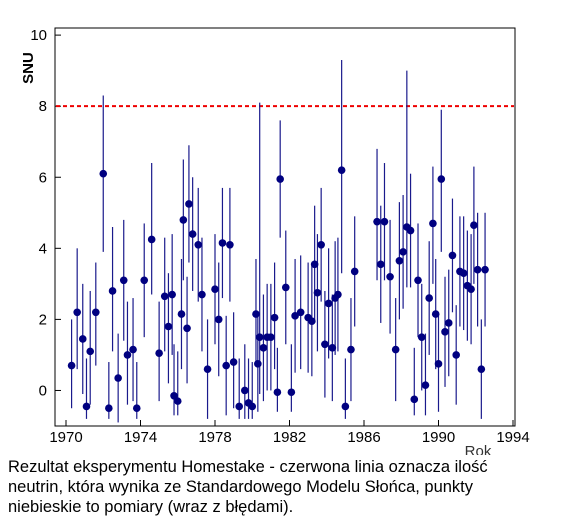 The image size is (561, 530). I want to click on y-tick-label: 4, so click(43, 248).